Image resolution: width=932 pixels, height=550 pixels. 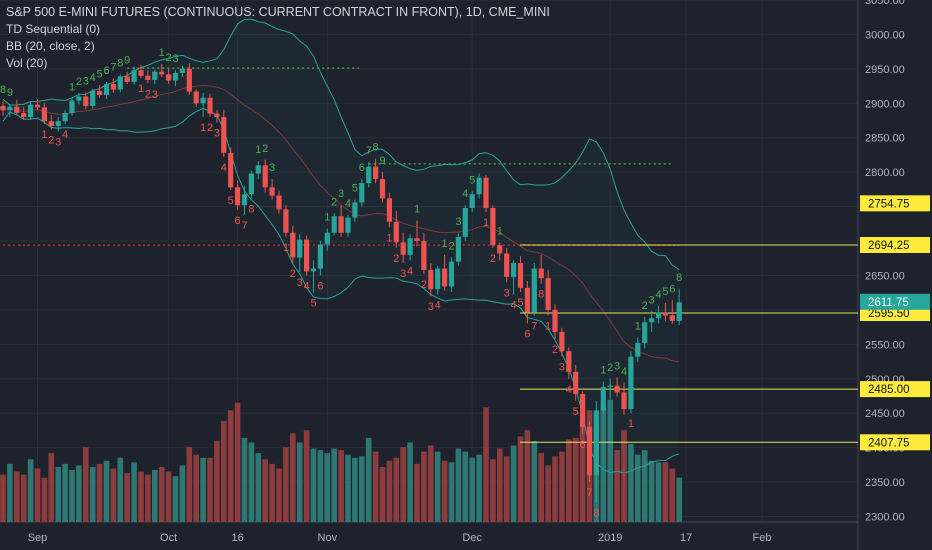 I want to click on price-axis-label: 2950.00, so click(x=885, y=70).